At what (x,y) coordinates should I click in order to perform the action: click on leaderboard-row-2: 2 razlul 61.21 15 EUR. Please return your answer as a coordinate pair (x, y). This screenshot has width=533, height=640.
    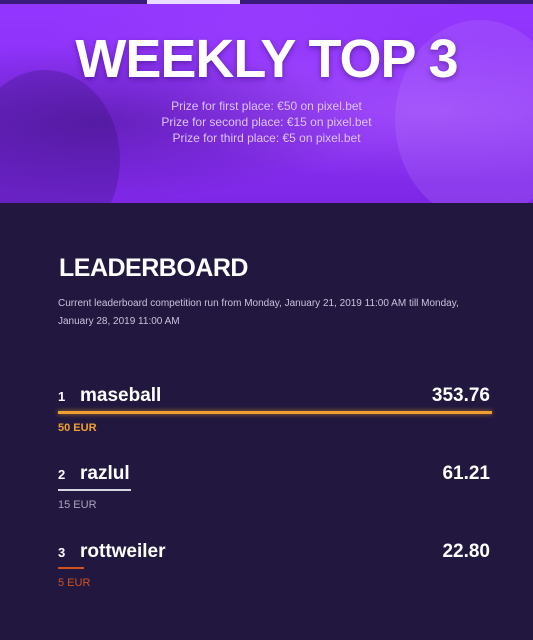
    Looking at the image, I should click on (275, 488).